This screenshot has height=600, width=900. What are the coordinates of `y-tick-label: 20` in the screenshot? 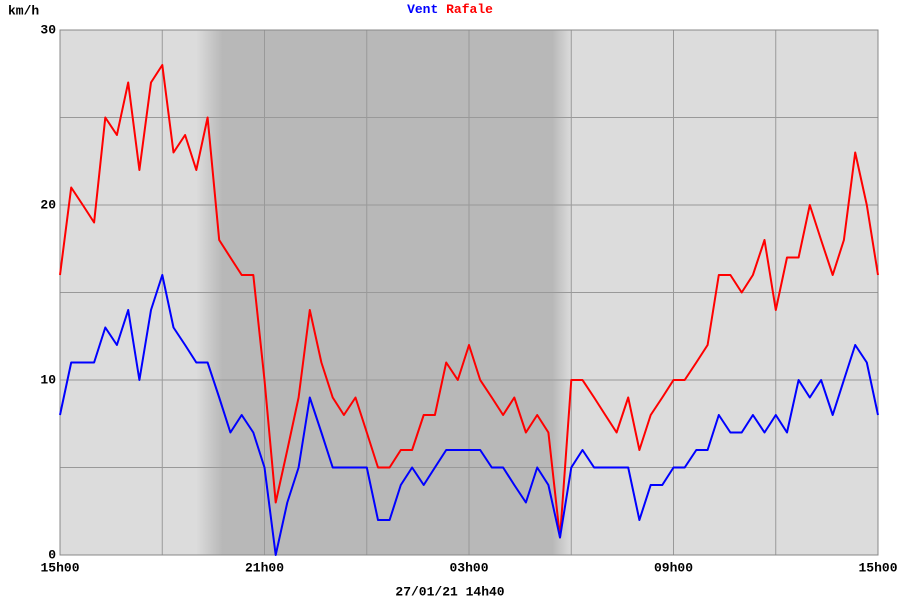 It's located at (48, 204).